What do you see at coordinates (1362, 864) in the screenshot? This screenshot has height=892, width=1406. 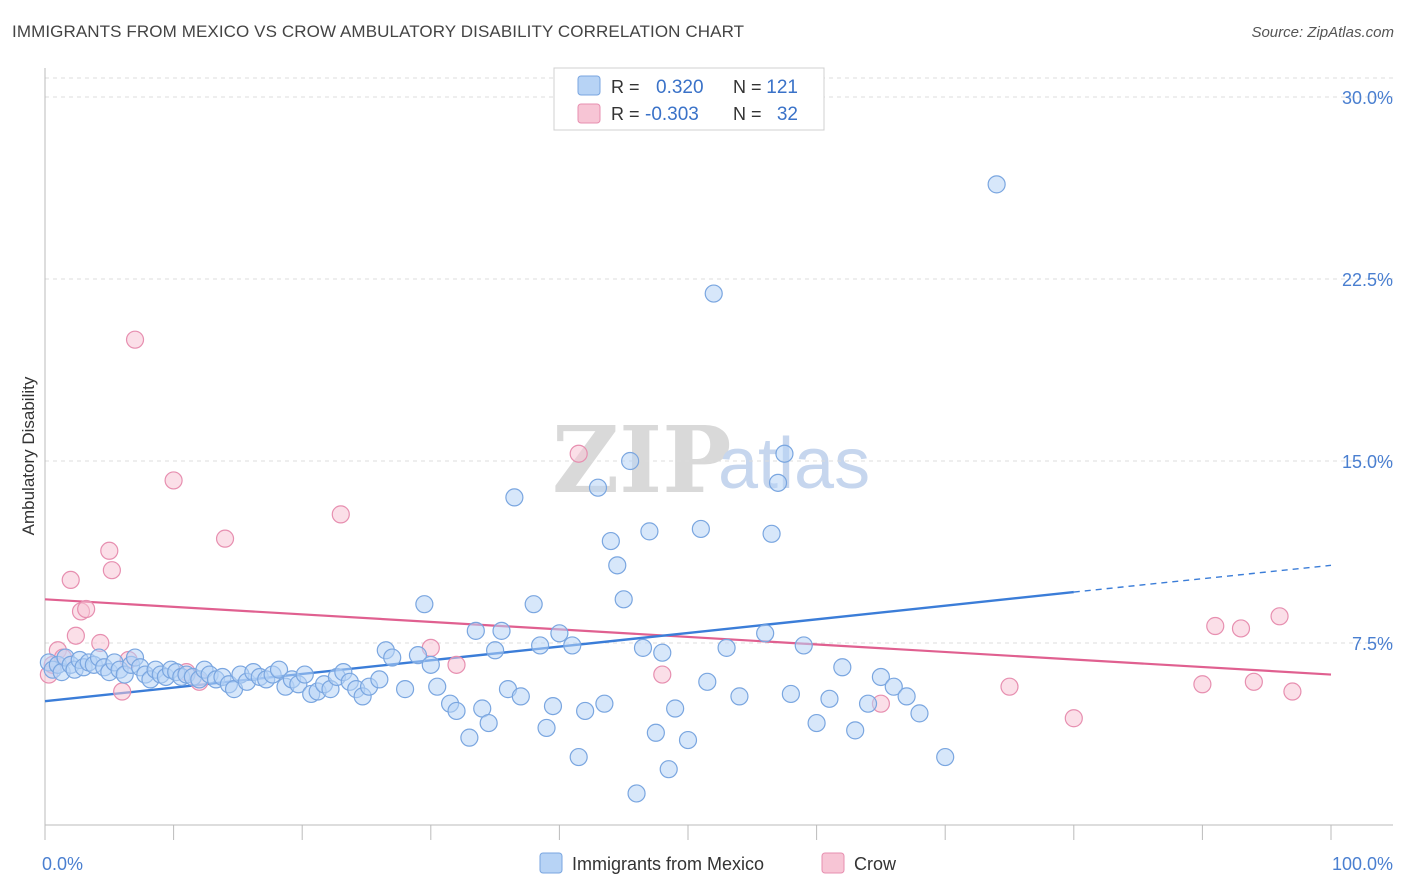 I see `x-tick-label: 100.0%` at bounding box center [1362, 864].